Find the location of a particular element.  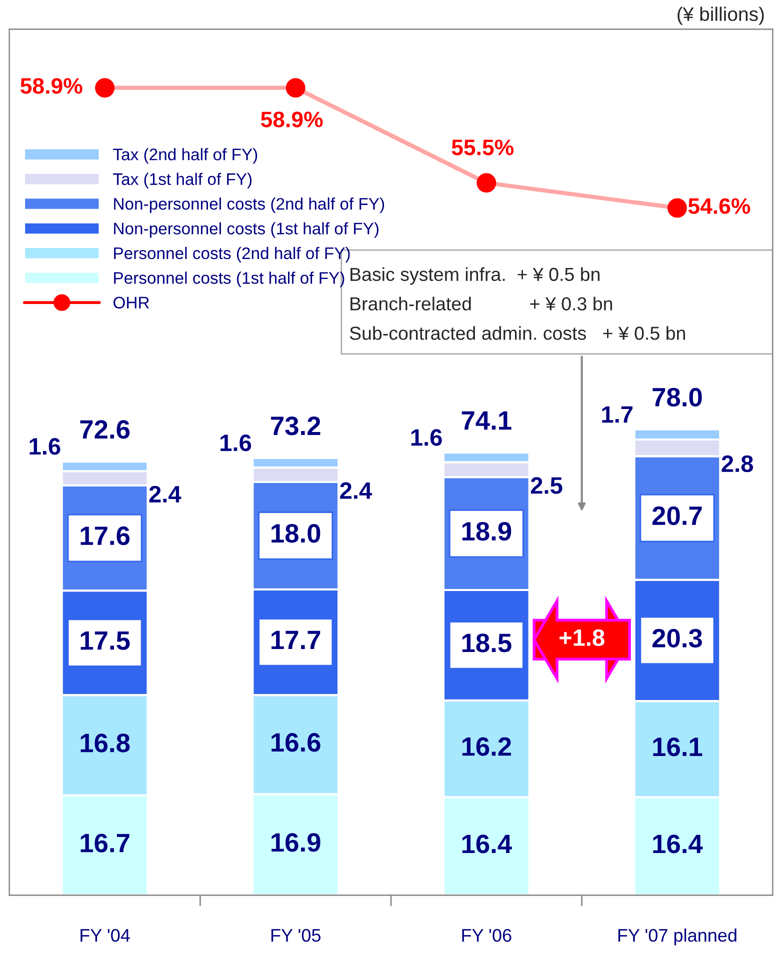

data-label: 17.7 is located at coordinates (296, 640).